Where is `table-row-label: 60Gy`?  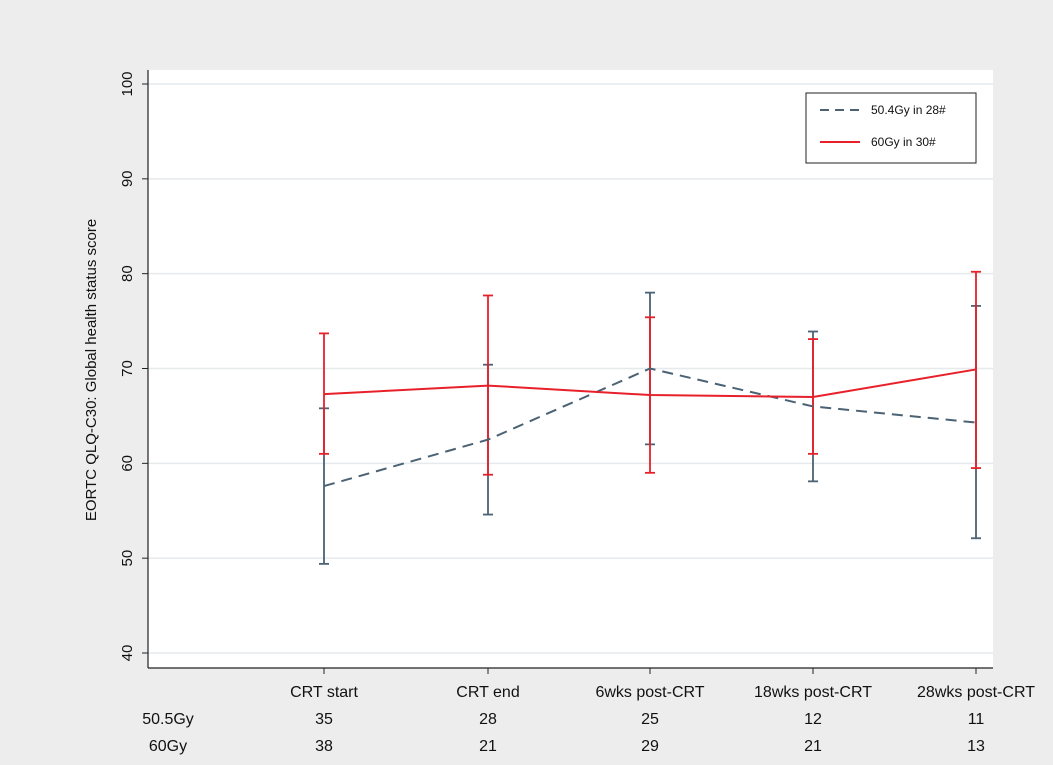
table-row-label: 60Gy is located at coordinates (168, 746).